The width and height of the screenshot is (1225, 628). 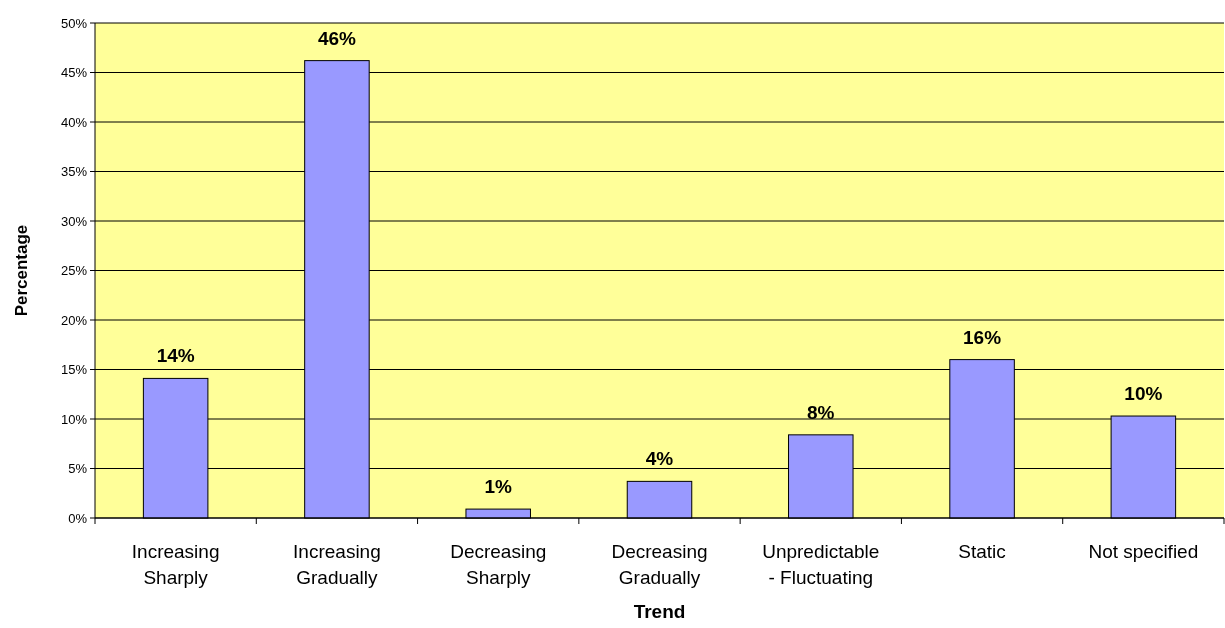 I want to click on x-tick-label: Static, so click(x=982, y=551).